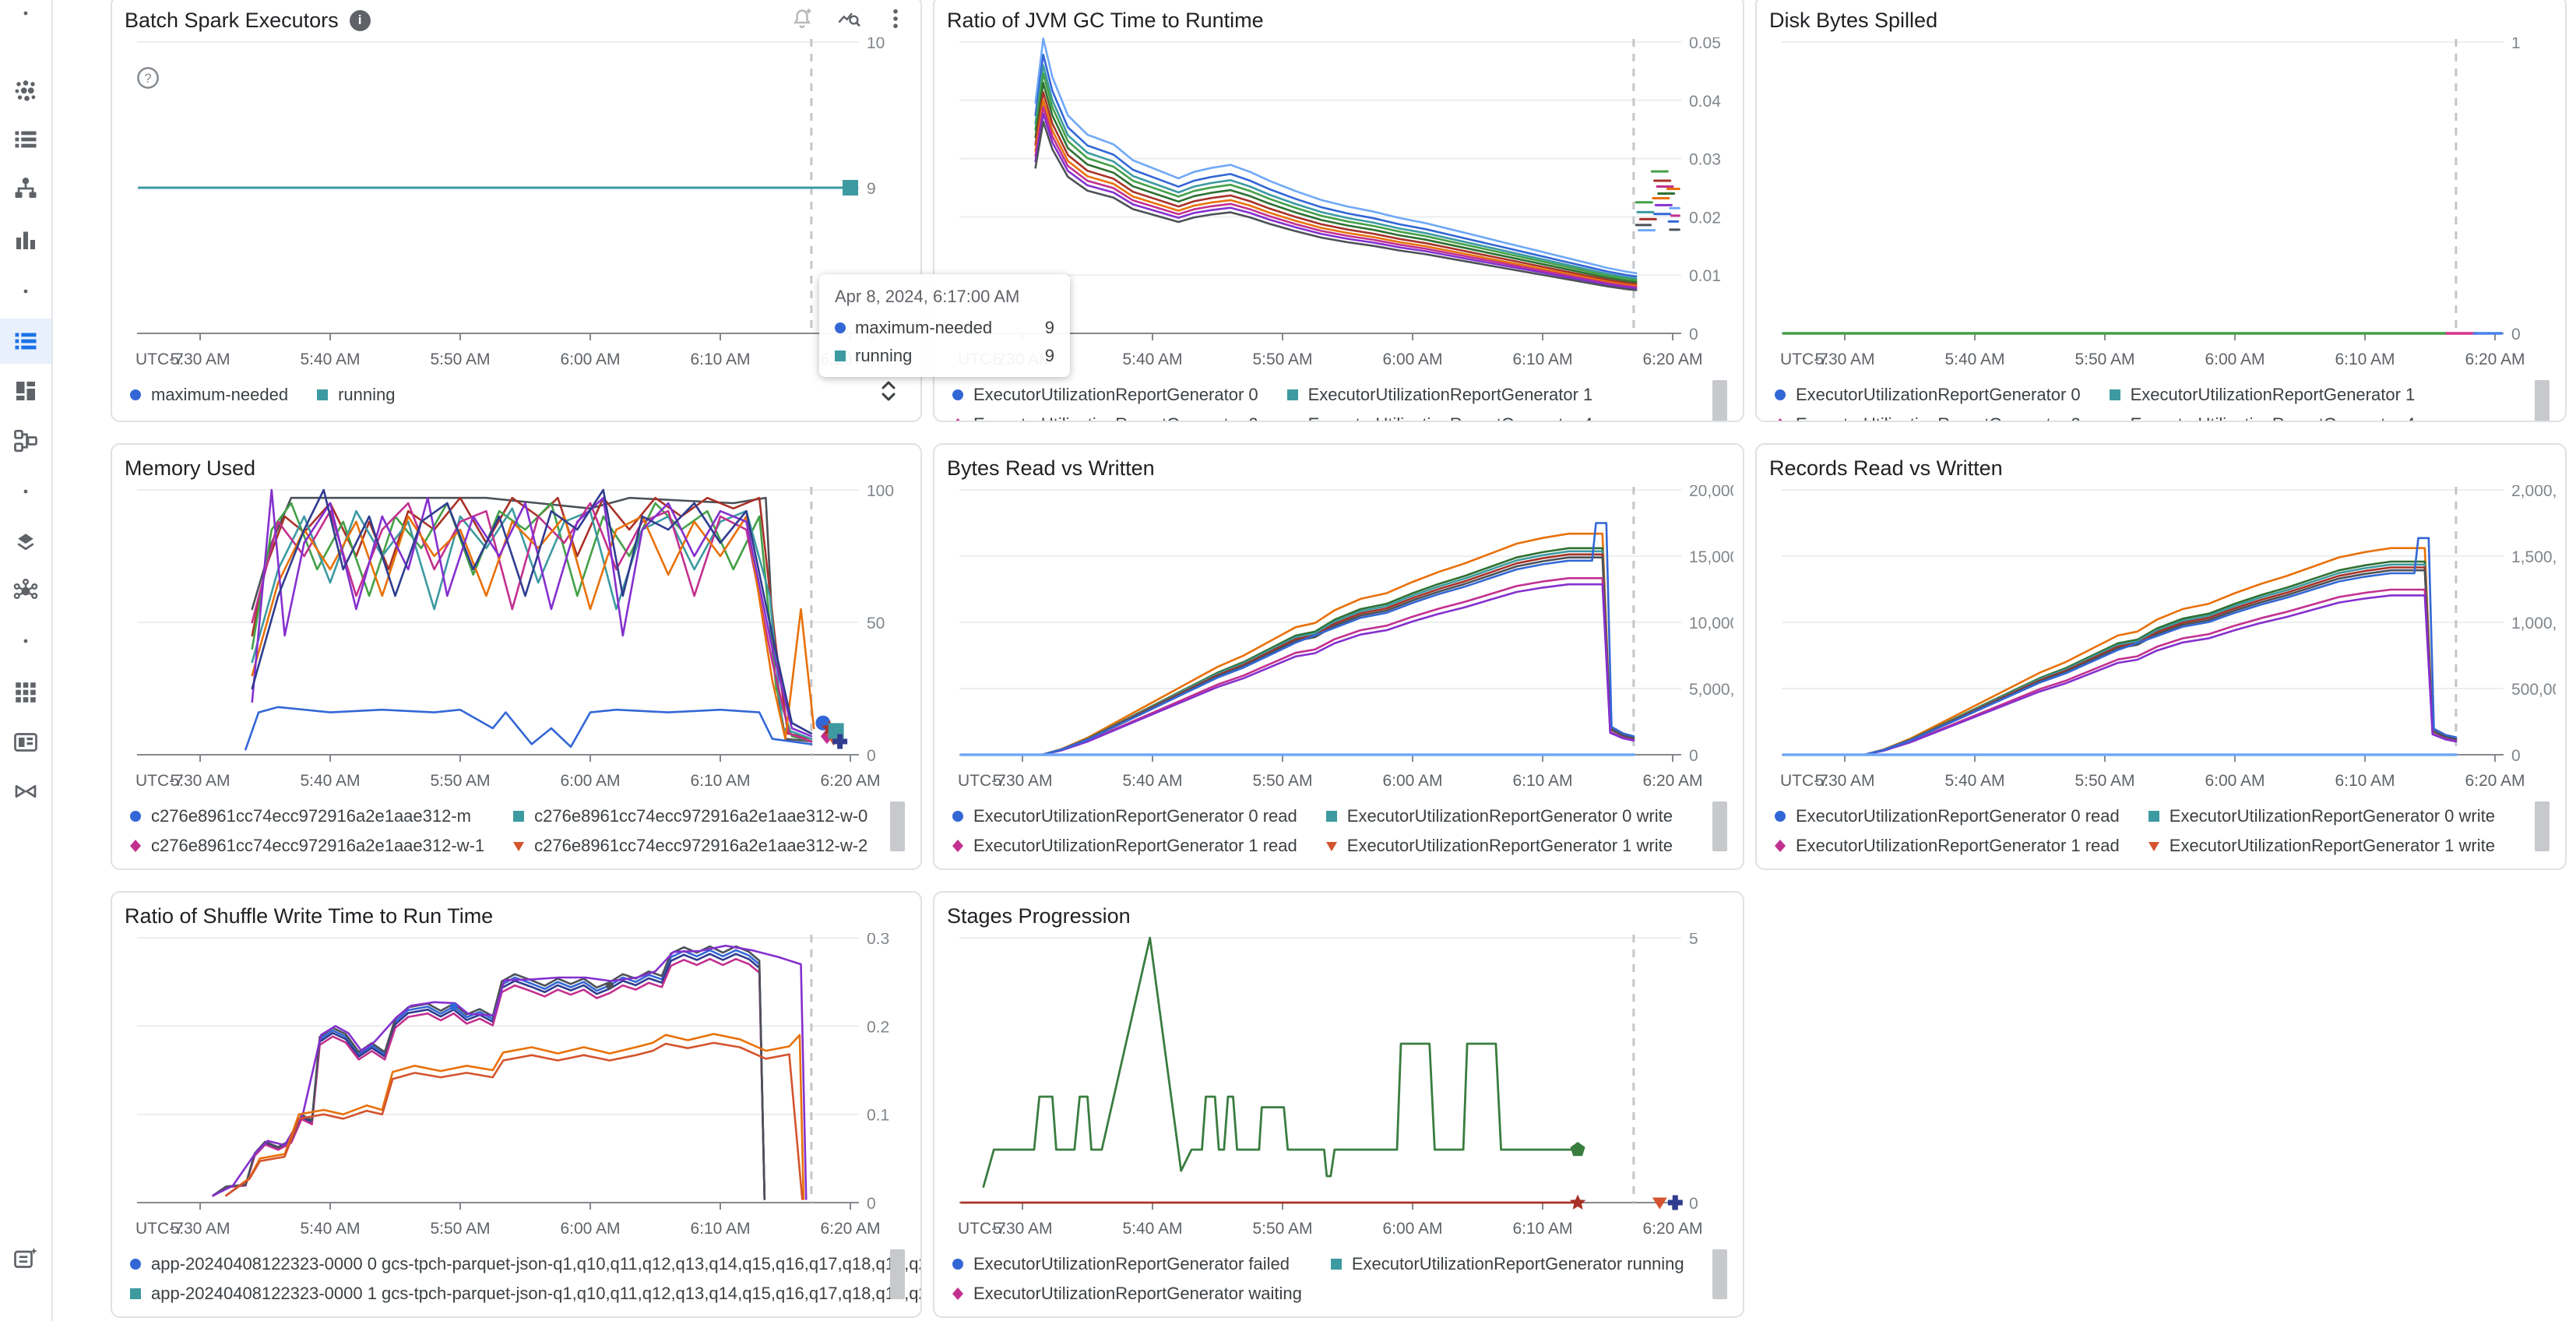  What do you see at coordinates (840, 327) in the screenshot?
I see `series-marker-circle-icon` at bounding box center [840, 327].